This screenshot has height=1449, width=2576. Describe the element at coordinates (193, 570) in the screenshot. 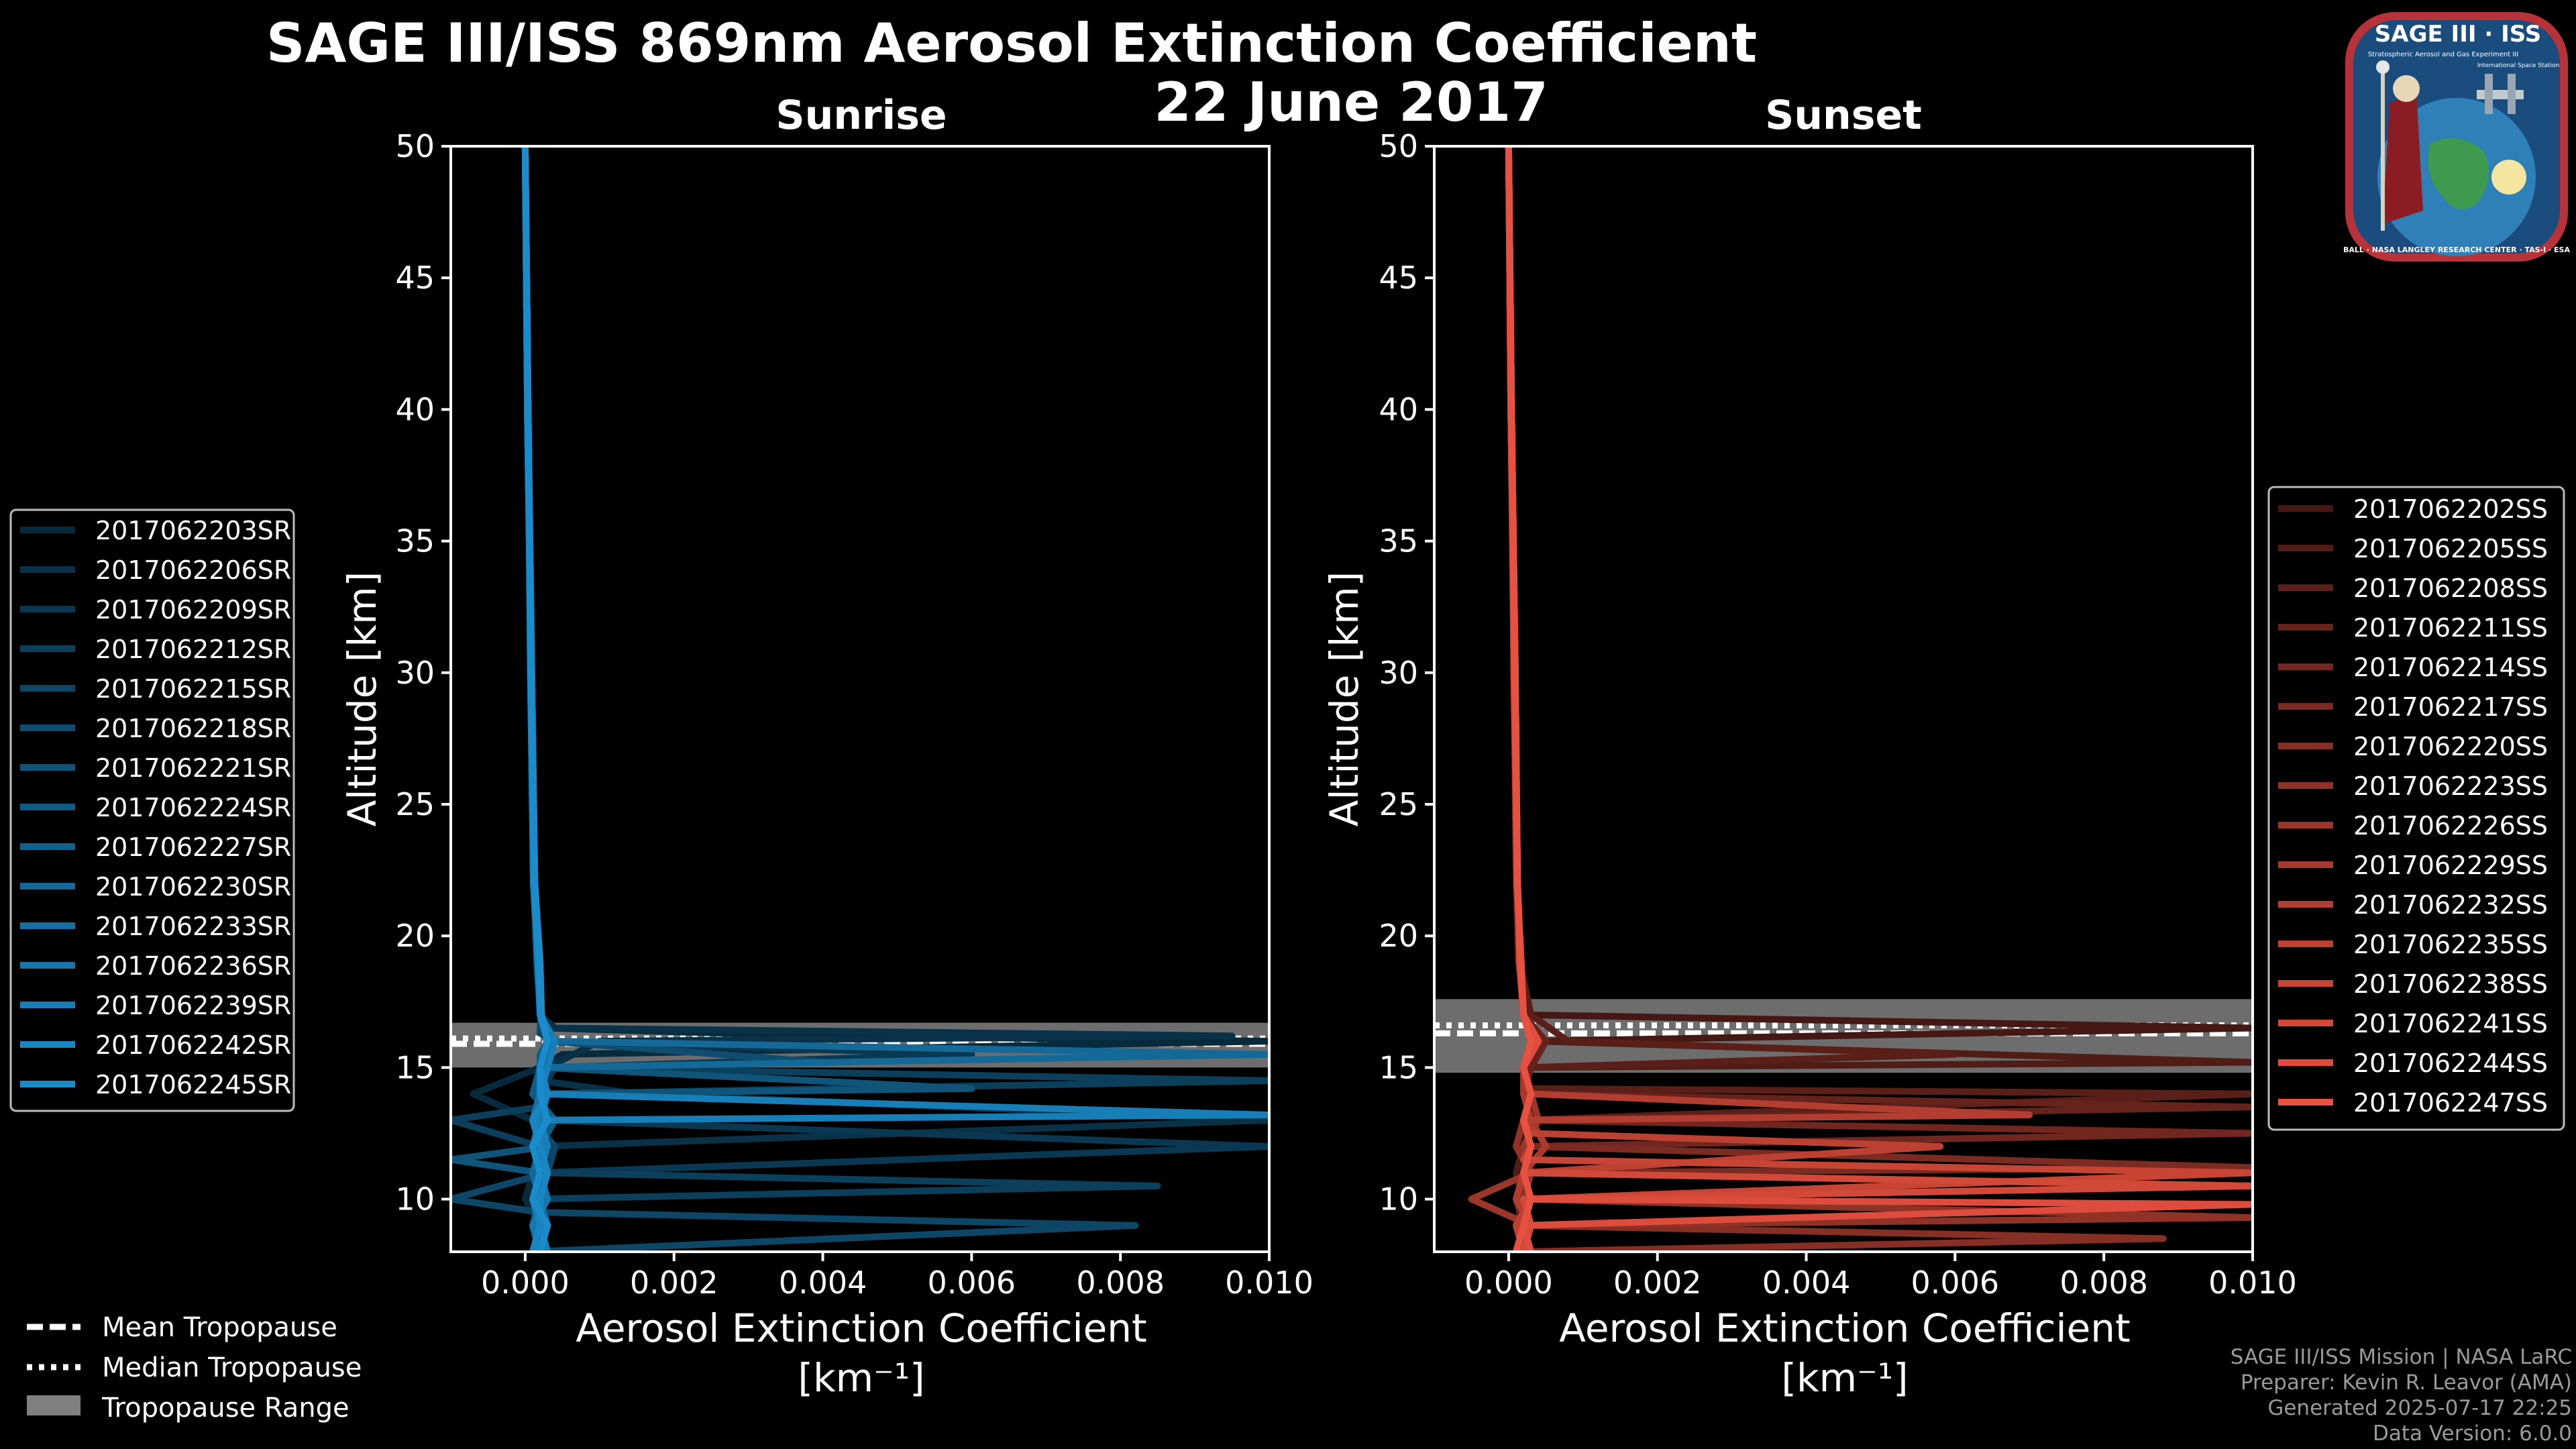

I see `sunrise-legend-label: 2017062206SR` at that location.